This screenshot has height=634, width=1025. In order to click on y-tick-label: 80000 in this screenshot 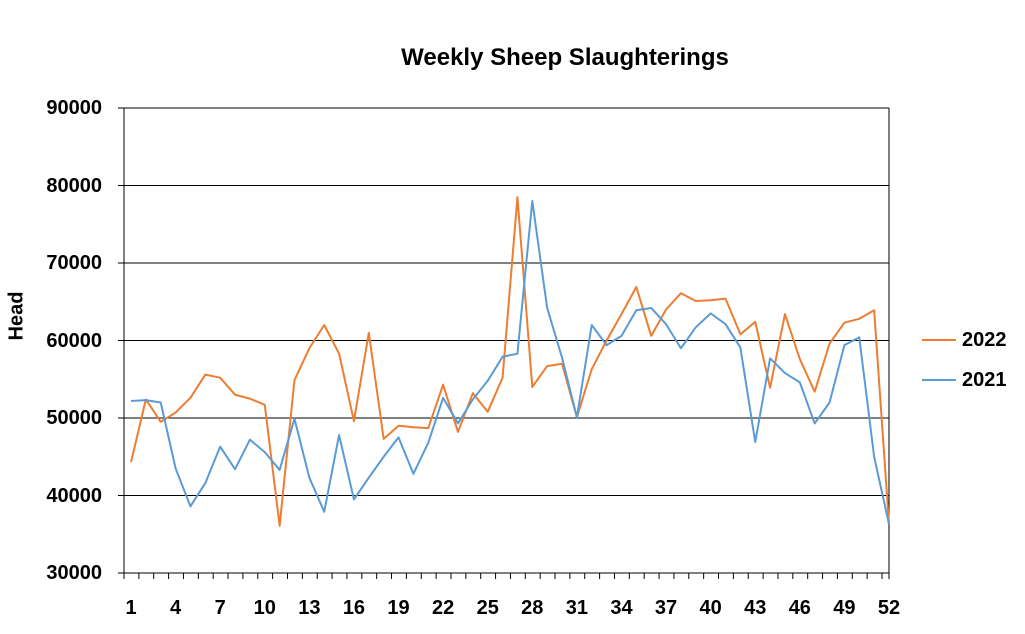, I will do `click(74, 185)`.